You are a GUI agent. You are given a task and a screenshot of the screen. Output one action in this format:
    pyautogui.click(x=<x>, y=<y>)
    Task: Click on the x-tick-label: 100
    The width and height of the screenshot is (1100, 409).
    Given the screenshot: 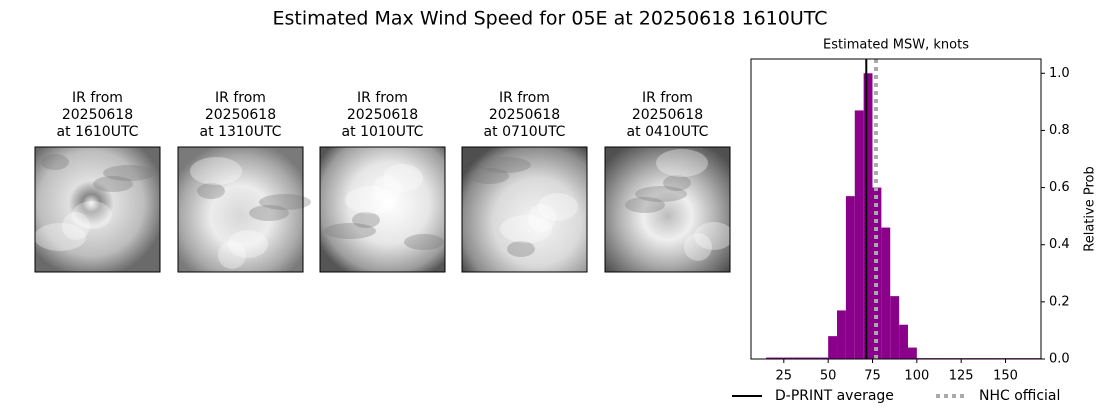 What is the action you would take?
    pyautogui.click(x=916, y=376)
    